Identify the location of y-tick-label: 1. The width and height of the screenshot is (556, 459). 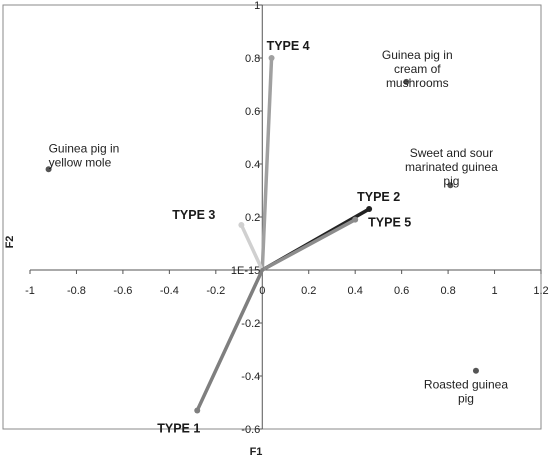
(257, 6).